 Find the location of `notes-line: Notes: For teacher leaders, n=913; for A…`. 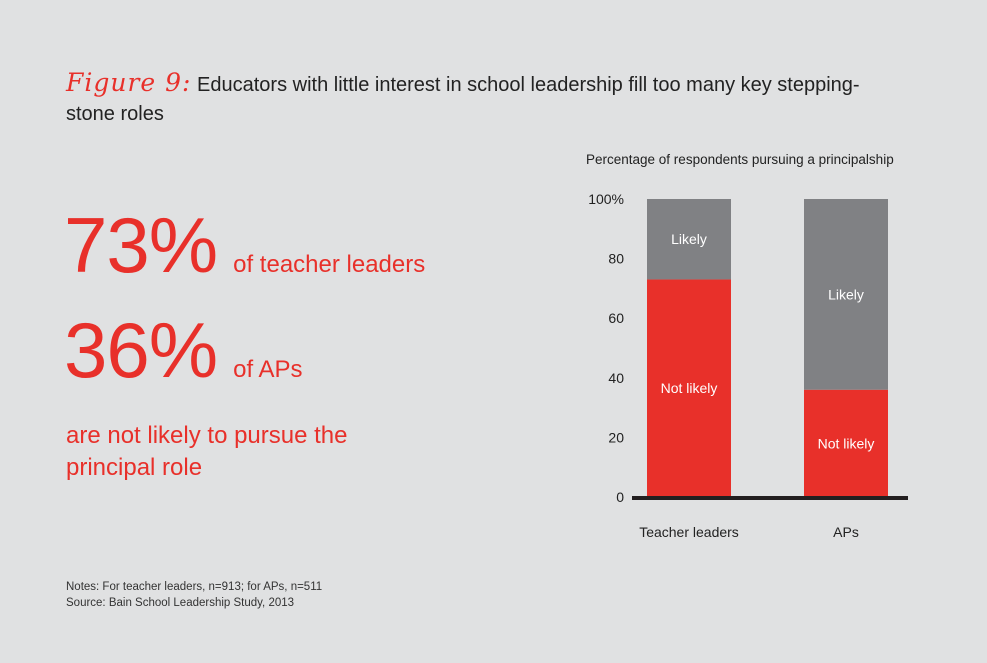

notes-line: Notes: For teacher leaders, n=913; for A… is located at coordinates (194, 587).